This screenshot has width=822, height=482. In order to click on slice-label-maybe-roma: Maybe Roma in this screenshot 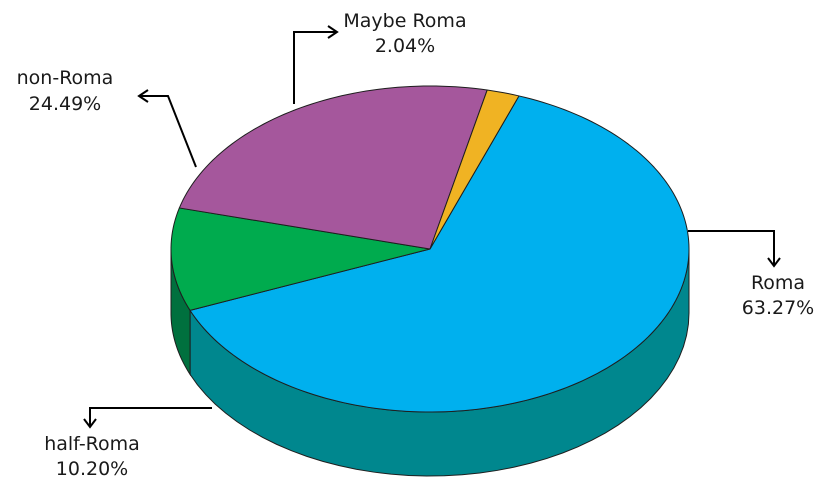, I will do `click(404, 21)`.